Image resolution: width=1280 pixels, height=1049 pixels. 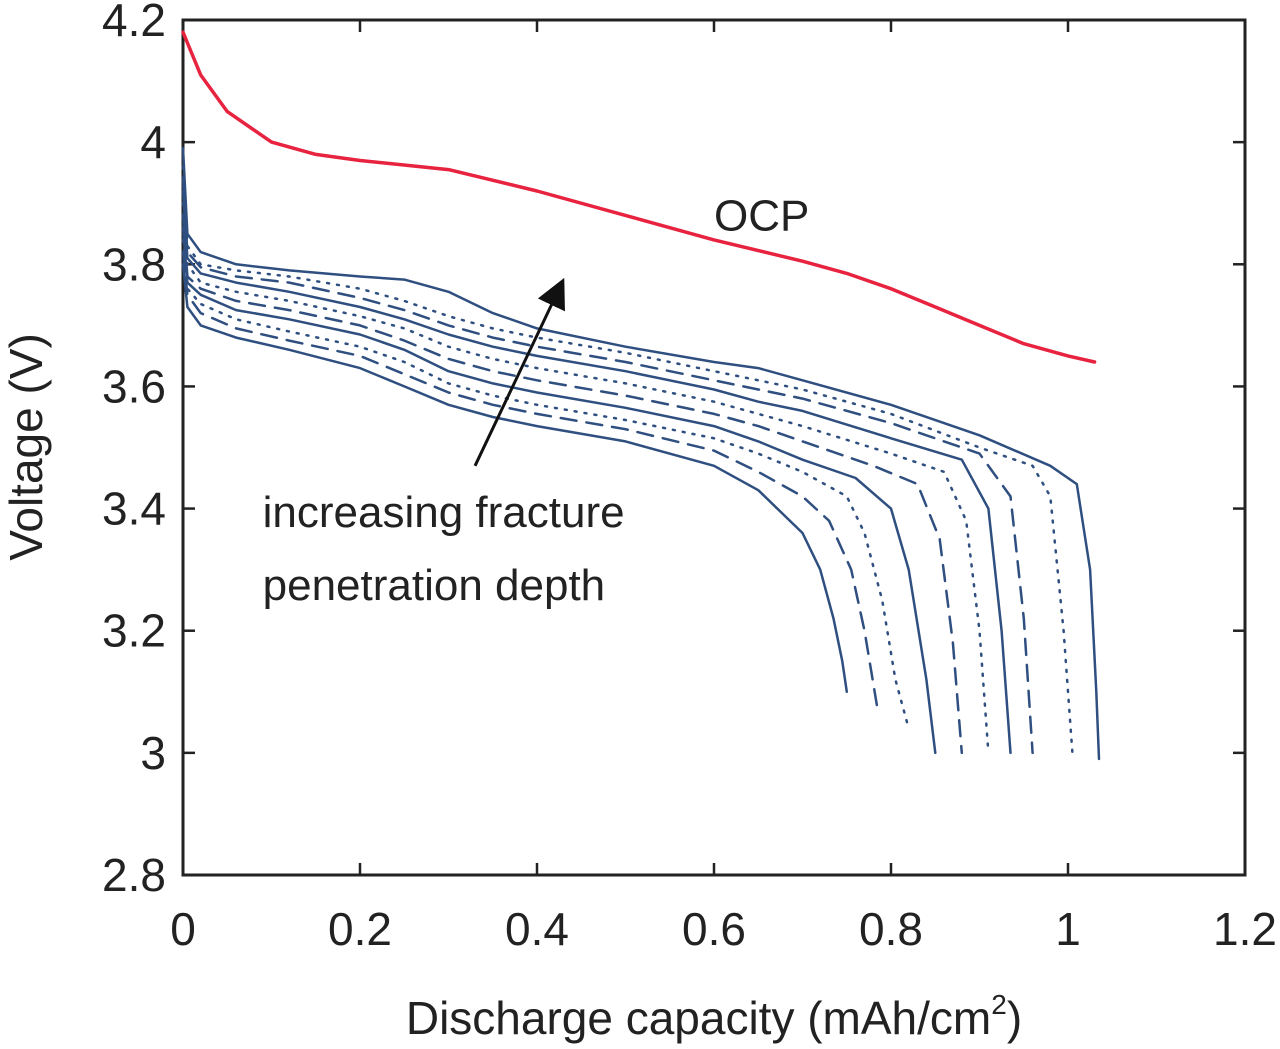 What do you see at coordinates (714, 929) in the screenshot?
I see `x-tick-label: 0.6` at bounding box center [714, 929].